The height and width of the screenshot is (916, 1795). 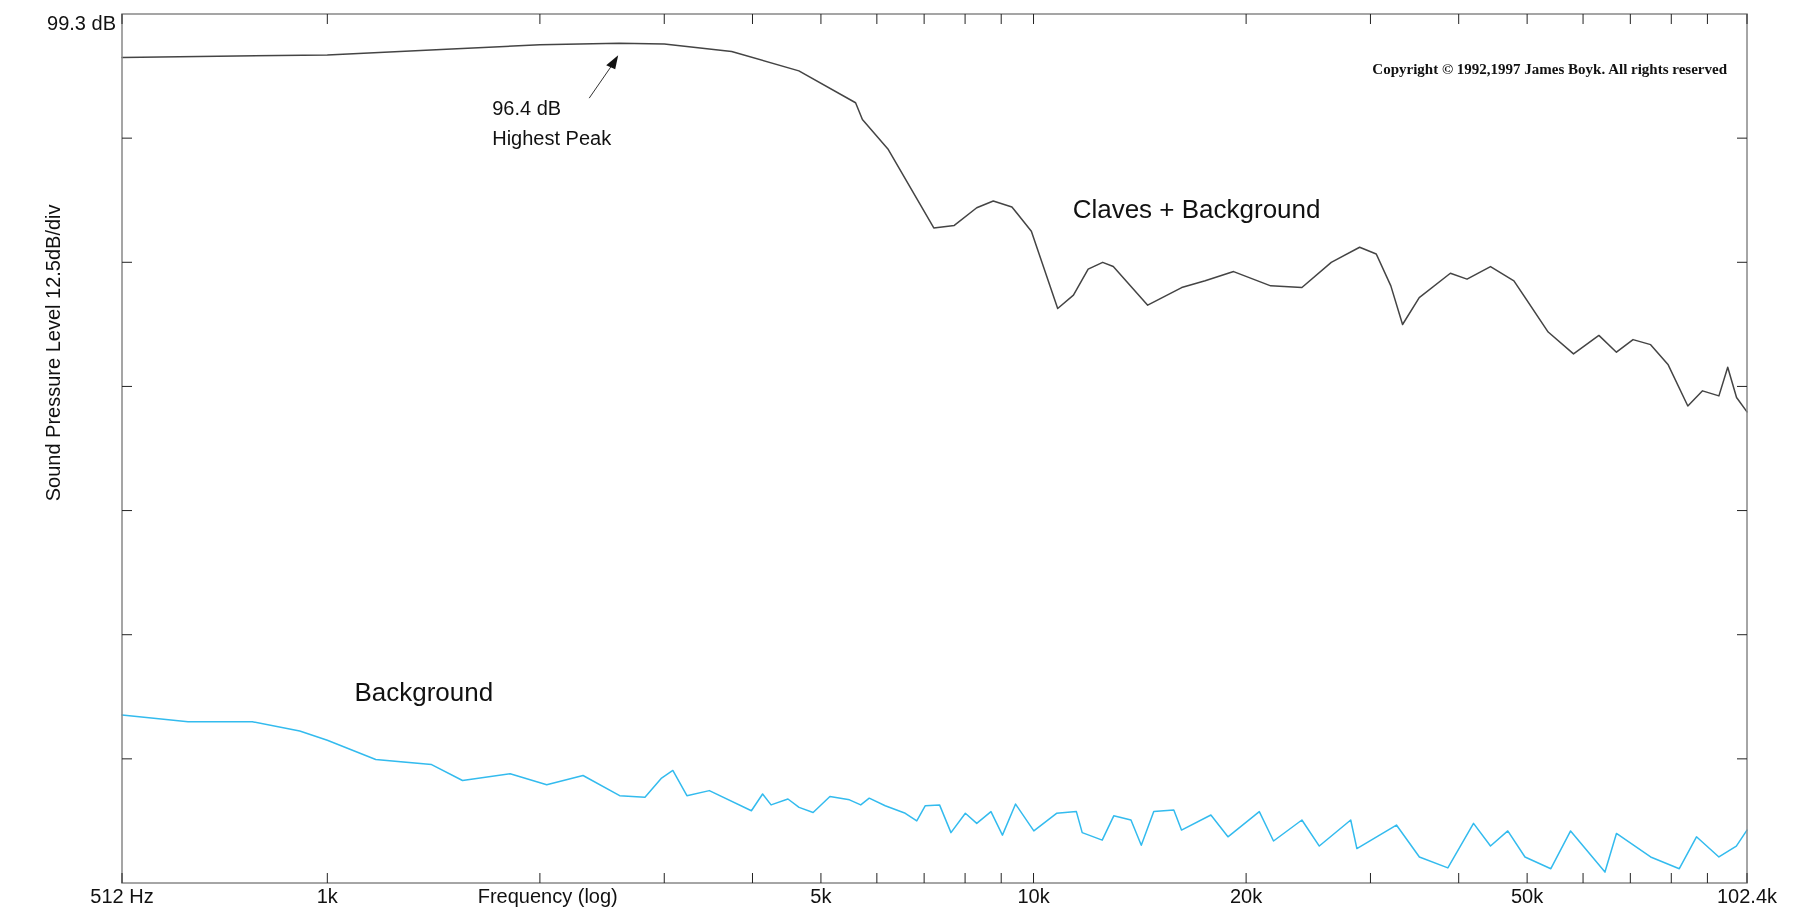 I want to click on x-tick-label: 5k, so click(x=821, y=896).